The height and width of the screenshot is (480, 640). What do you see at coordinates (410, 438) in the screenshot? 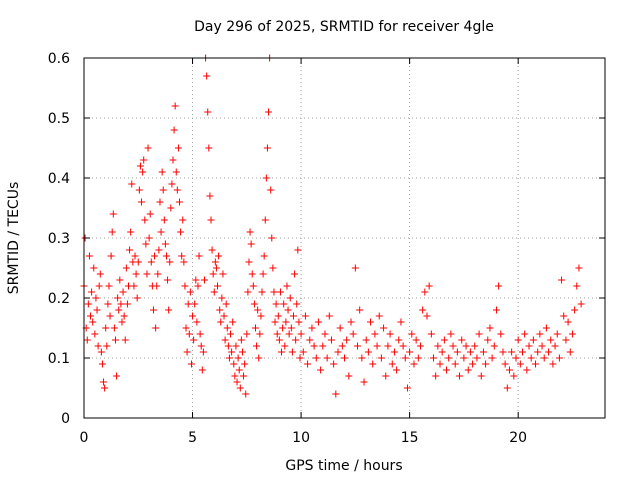
I see `x-tick-label: 15` at bounding box center [410, 438].